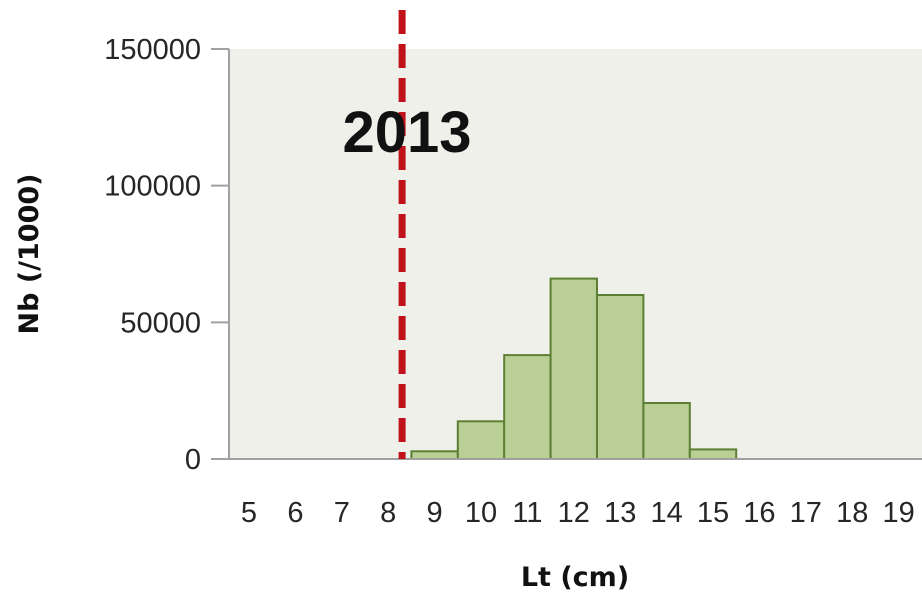 Image resolution: width=922 pixels, height=594 pixels. What do you see at coordinates (574, 513) in the screenshot?
I see `x-tick-label: 12` at bounding box center [574, 513].